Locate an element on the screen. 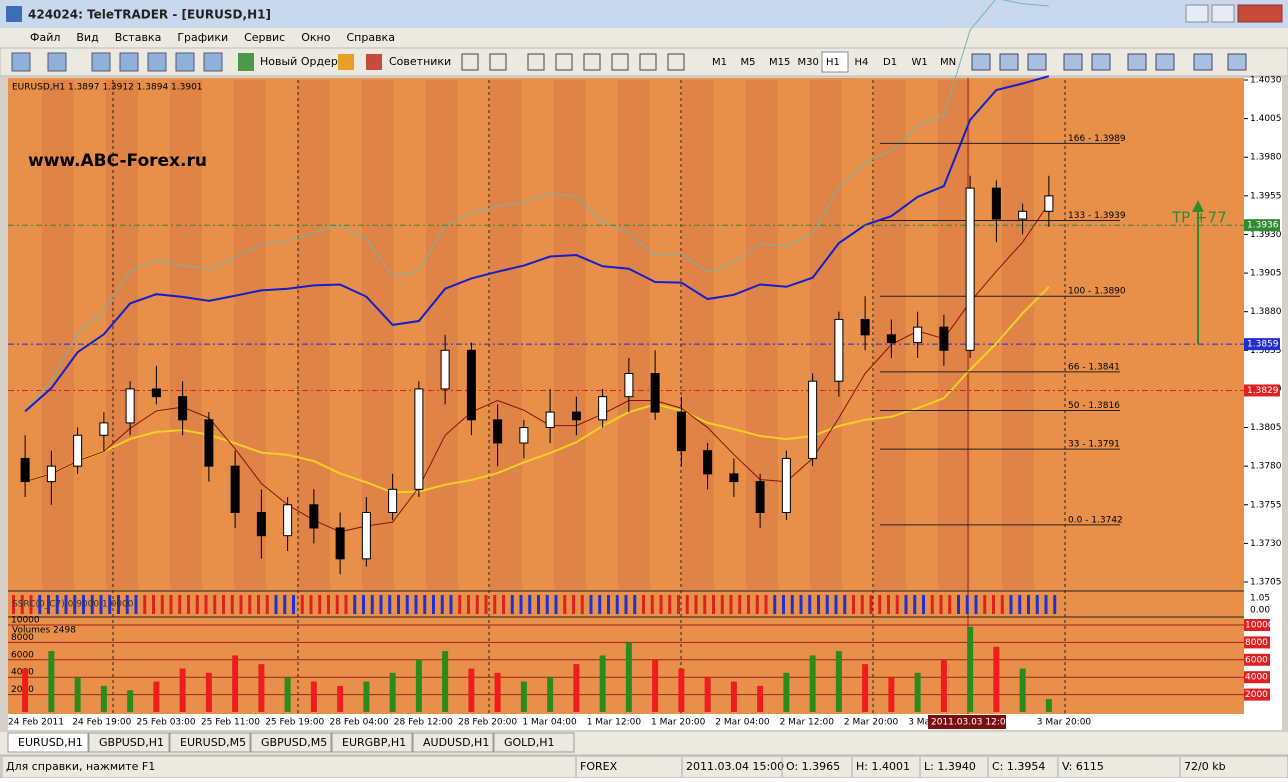 This screenshot has width=1288, height=782. timeframe-button: H4 is located at coordinates (862, 62).